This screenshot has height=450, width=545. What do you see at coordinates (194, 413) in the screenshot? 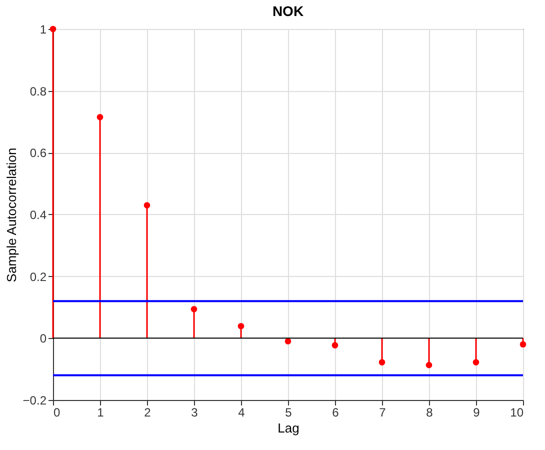
I see `x-tick-label: 3` at bounding box center [194, 413].